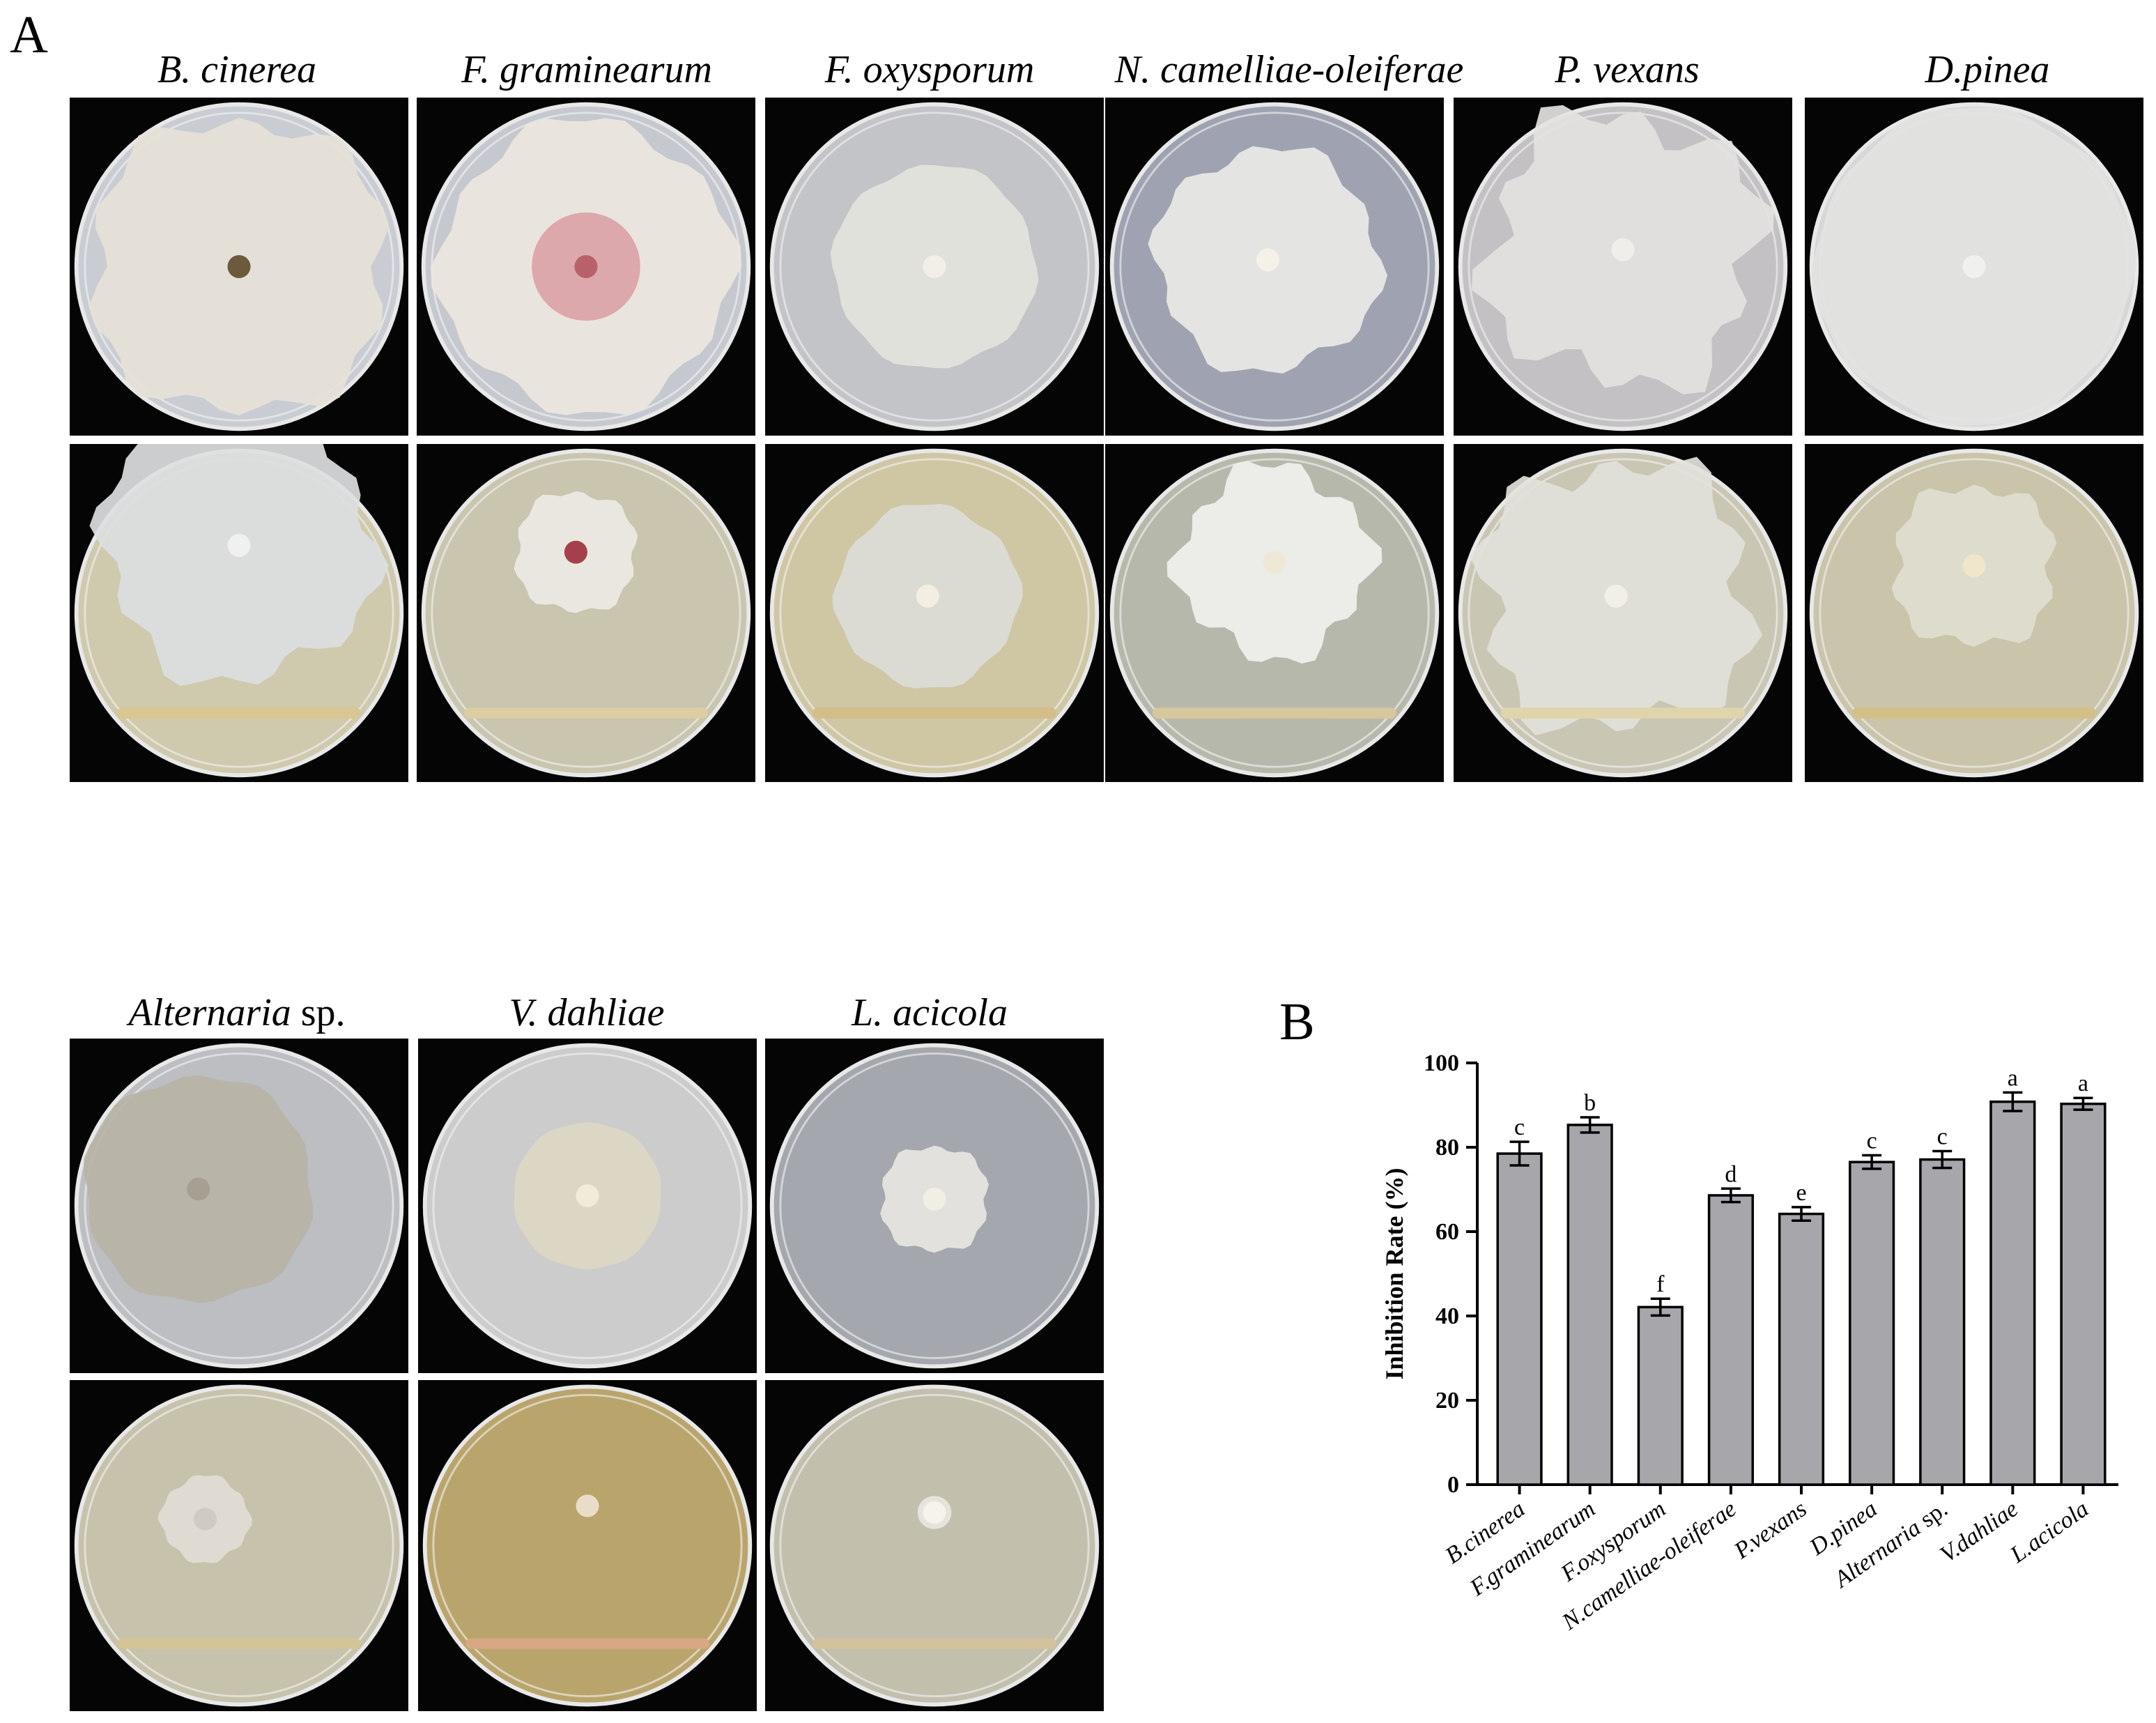 The height and width of the screenshot is (1723, 2156). What do you see at coordinates (1297, 1022) in the screenshot?
I see `panel-b-label: B` at bounding box center [1297, 1022].